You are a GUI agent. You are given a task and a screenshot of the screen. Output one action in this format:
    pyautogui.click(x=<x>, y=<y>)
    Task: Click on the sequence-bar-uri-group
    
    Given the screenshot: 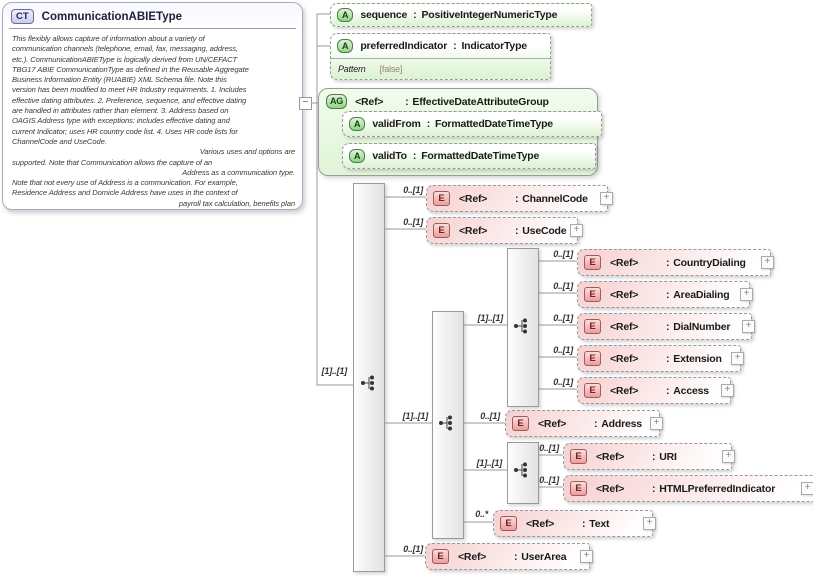 What is the action you would take?
    pyautogui.click(x=523, y=473)
    